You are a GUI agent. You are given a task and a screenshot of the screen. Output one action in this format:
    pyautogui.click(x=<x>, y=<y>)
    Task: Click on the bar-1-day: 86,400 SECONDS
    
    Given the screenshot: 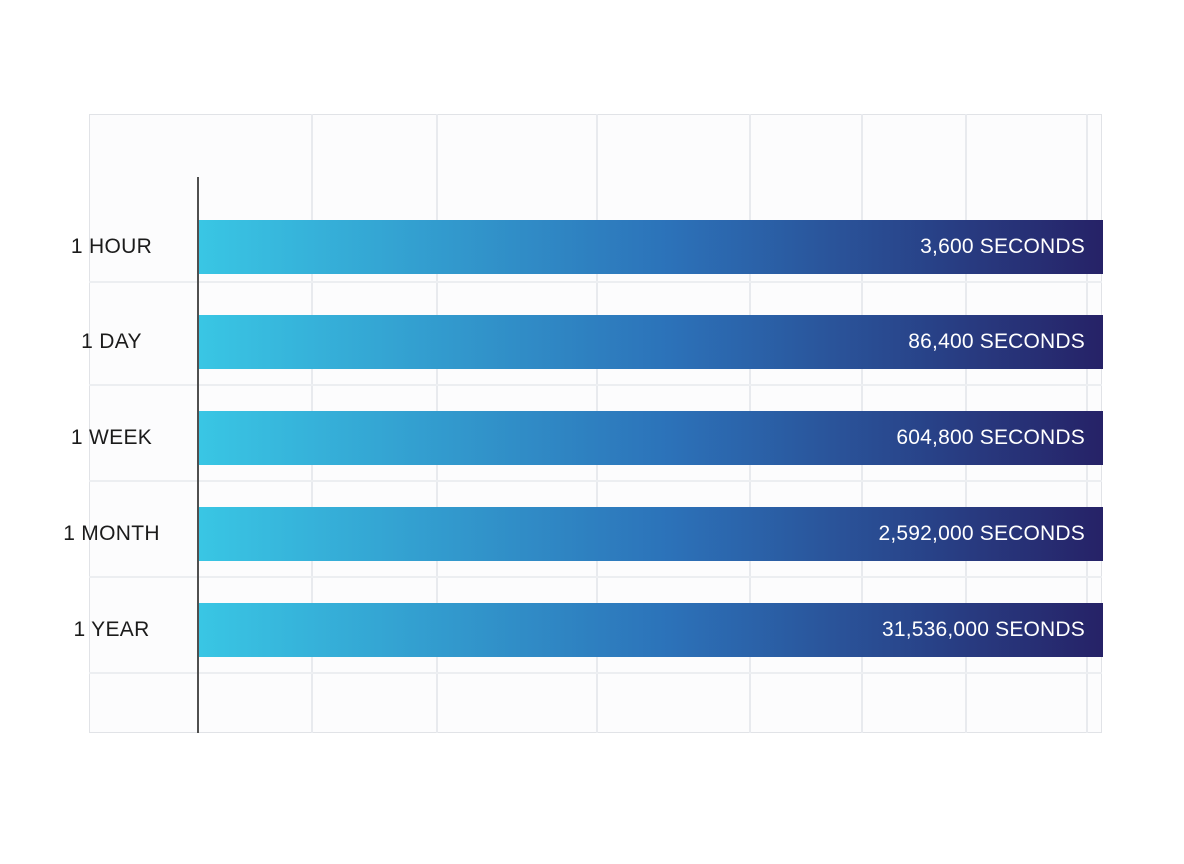 What is the action you would take?
    pyautogui.click(x=651, y=342)
    